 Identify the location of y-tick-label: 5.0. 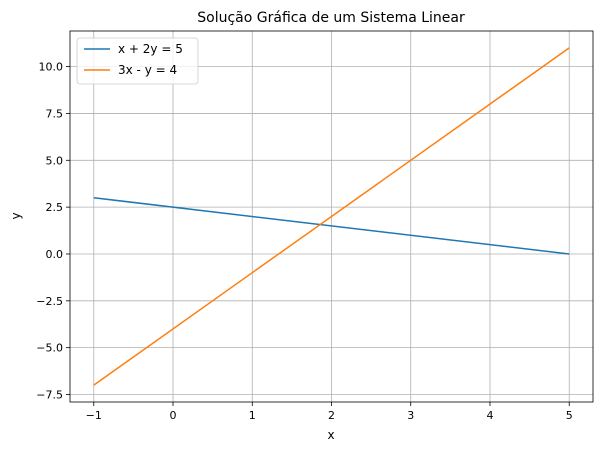
(55, 160).